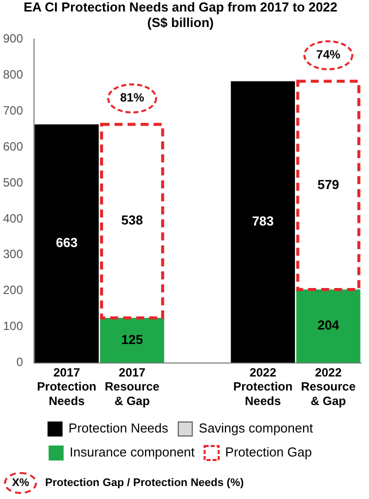 The height and width of the screenshot is (499, 369). What do you see at coordinates (13, 110) in the screenshot?
I see `y-tick-label: 700` at bounding box center [13, 110].